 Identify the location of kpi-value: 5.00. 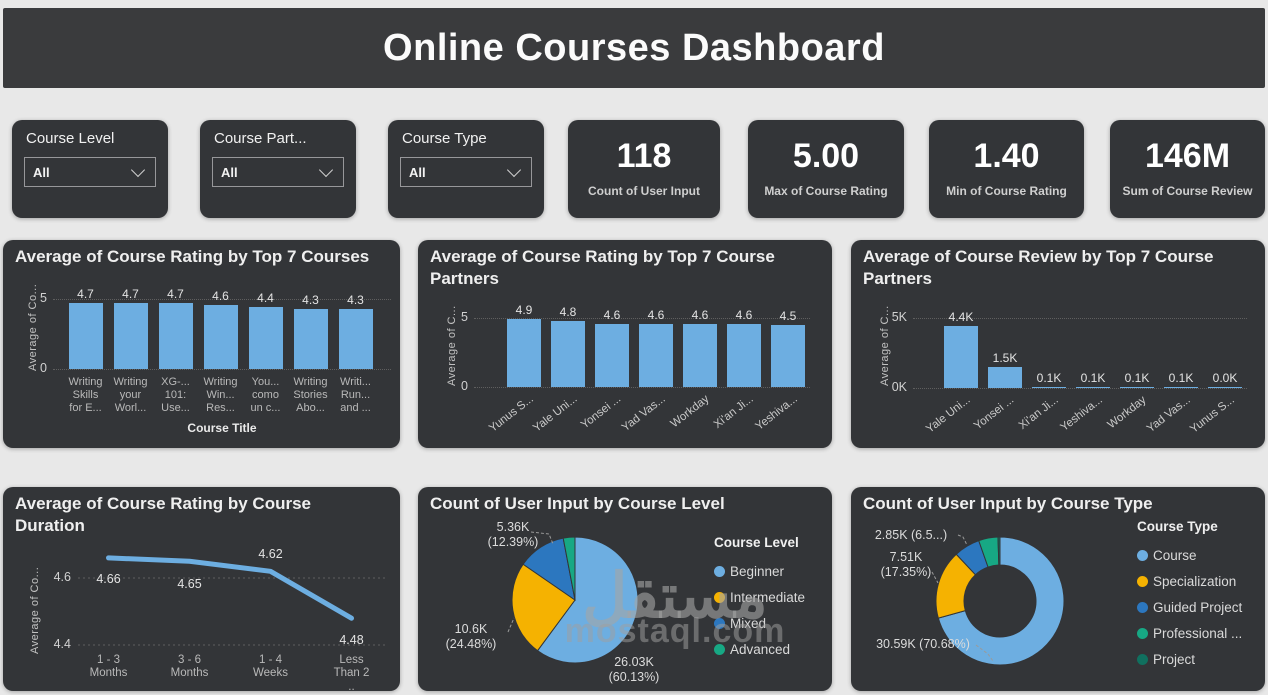
(826, 156).